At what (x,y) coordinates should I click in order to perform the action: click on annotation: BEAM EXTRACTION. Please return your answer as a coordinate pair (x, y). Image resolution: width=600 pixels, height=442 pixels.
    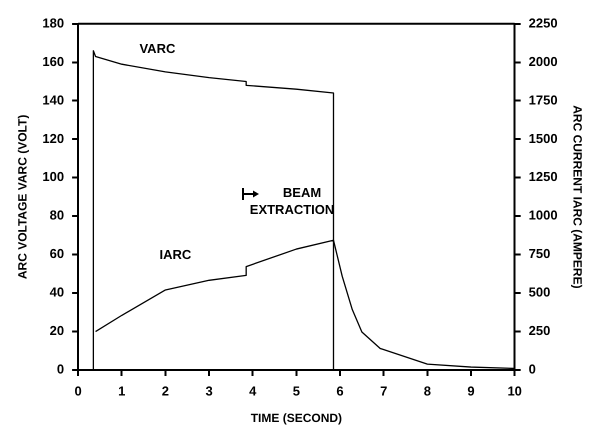
    Looking at the image, I should click on (292, 201).